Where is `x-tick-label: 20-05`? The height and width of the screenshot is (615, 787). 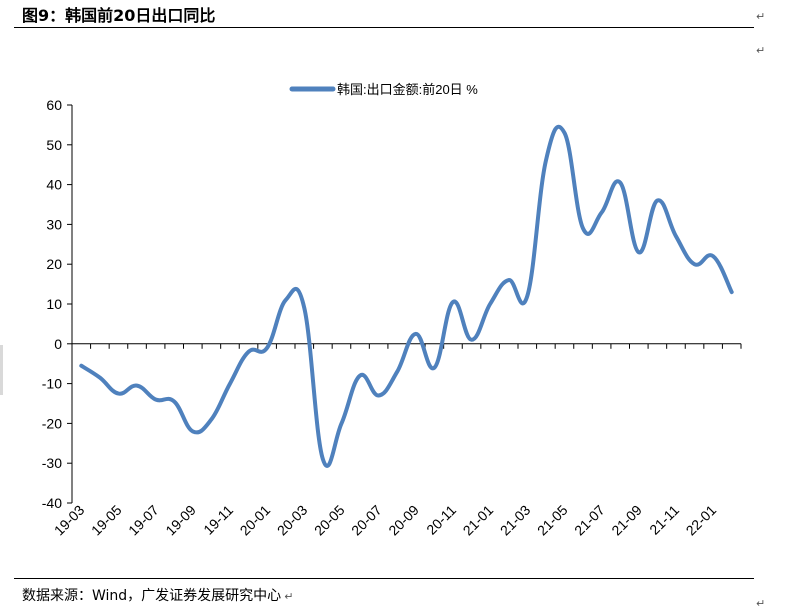 x-tick-label: 20-05 is located at coordinates (329, 520).